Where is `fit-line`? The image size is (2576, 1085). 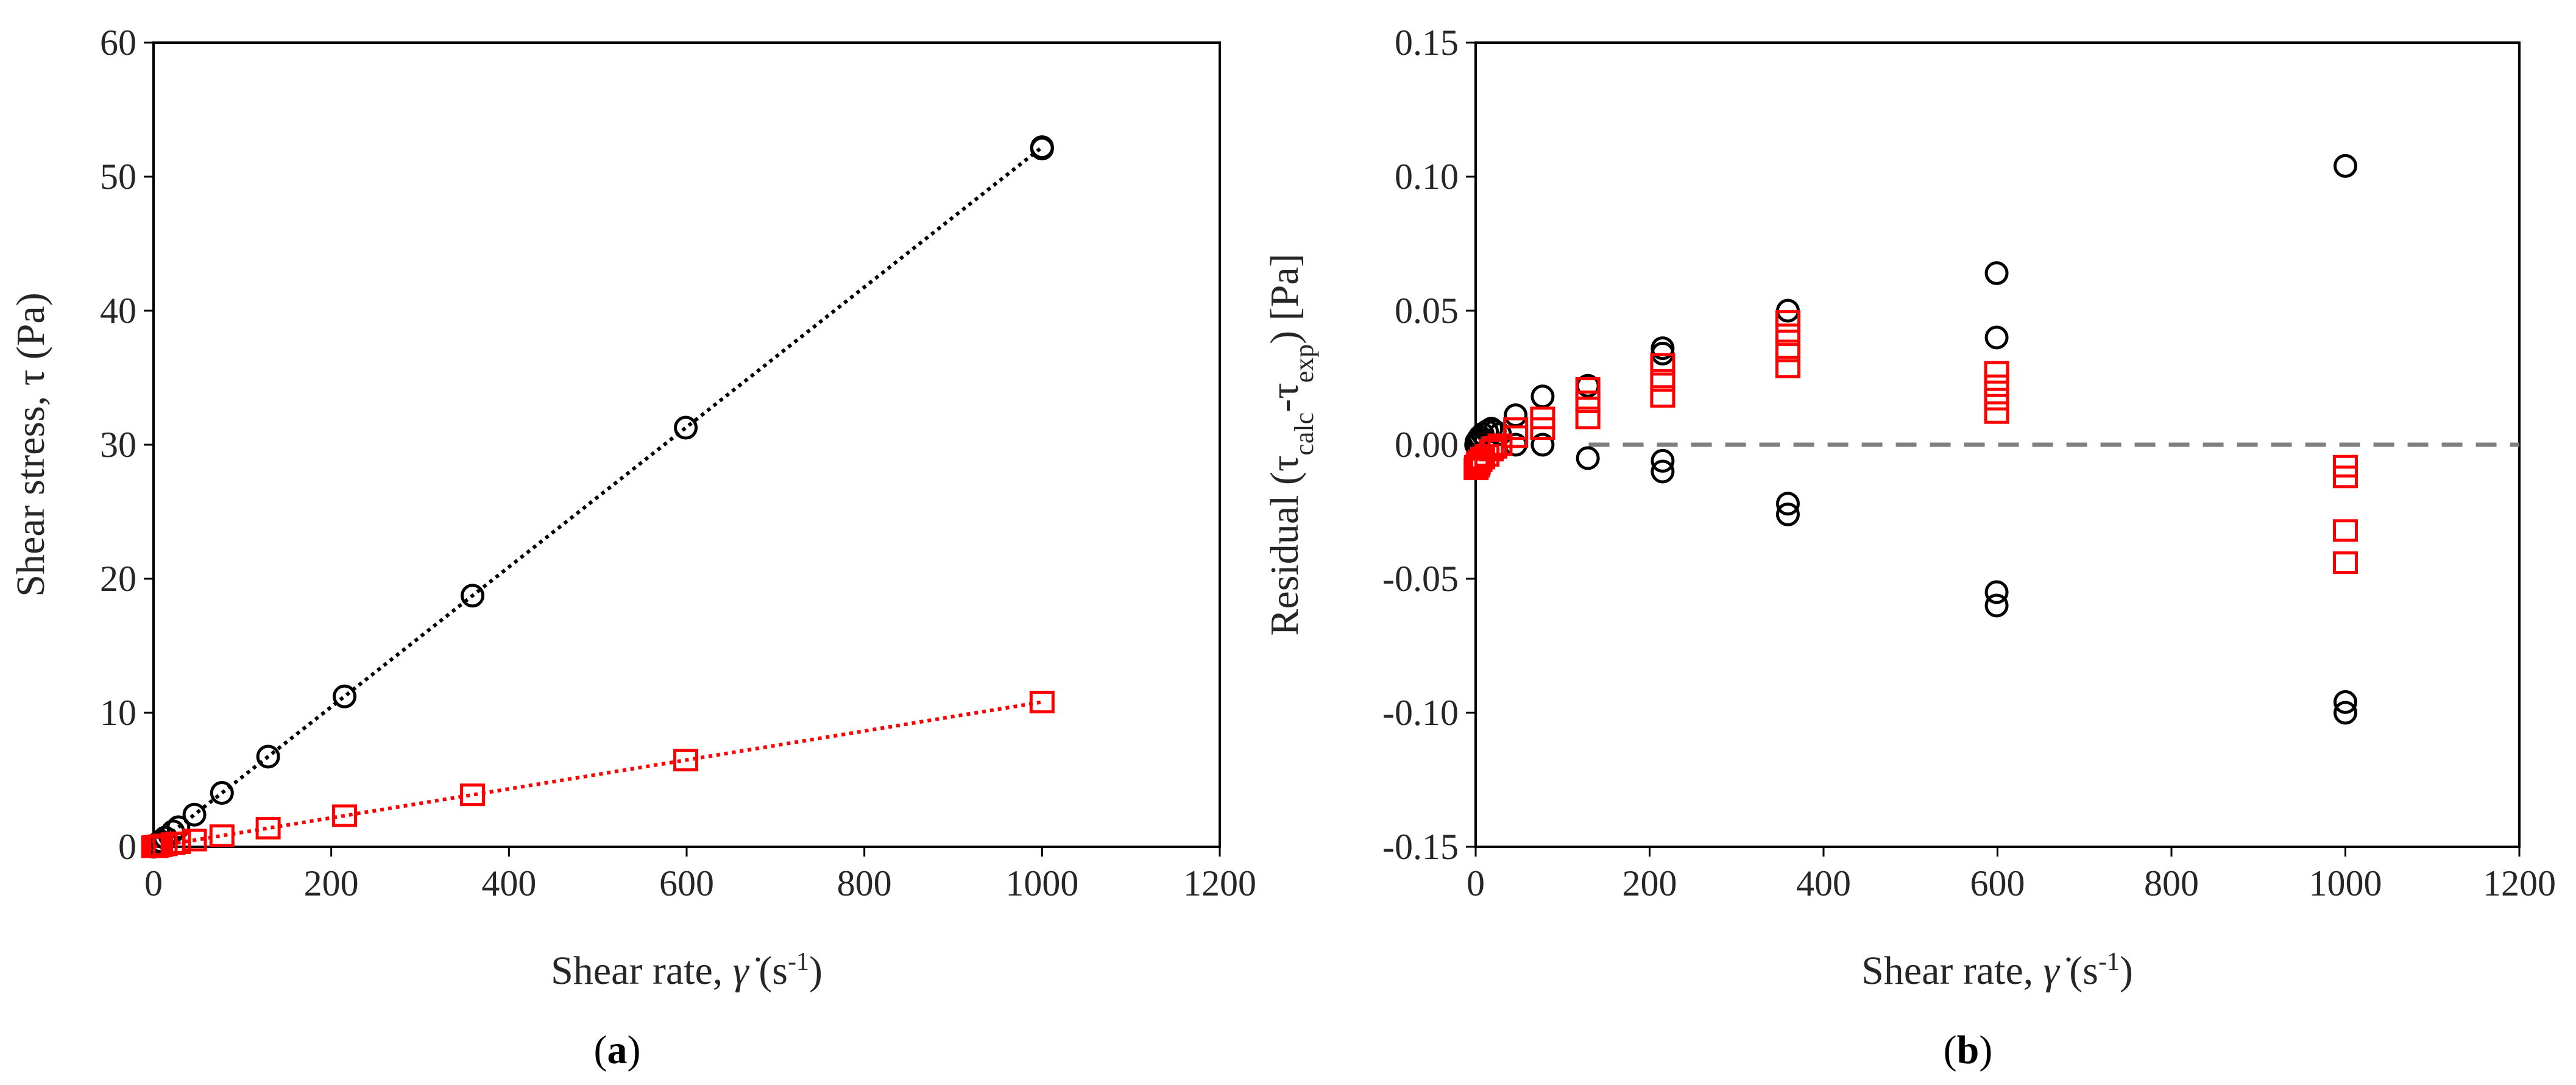 fit-line is located at coordinates (597, 774).